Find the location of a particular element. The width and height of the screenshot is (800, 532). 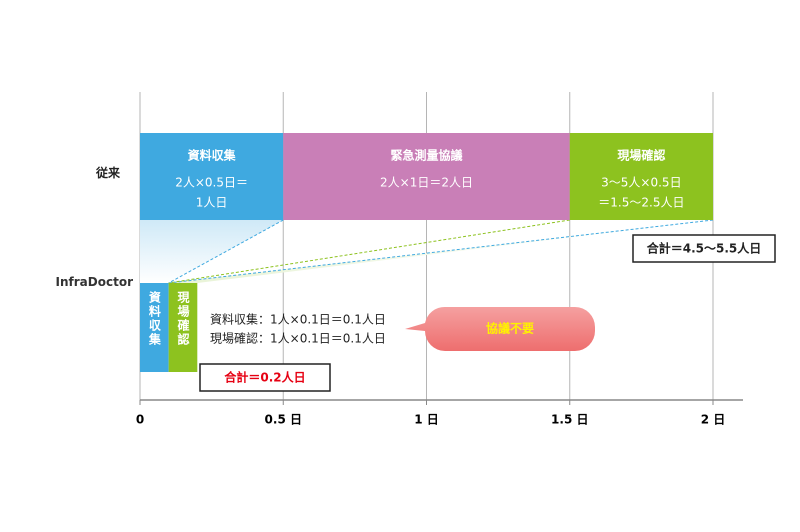

total-label: 合計＝4.5～5.5人日 is located at coordinates (704, 248).